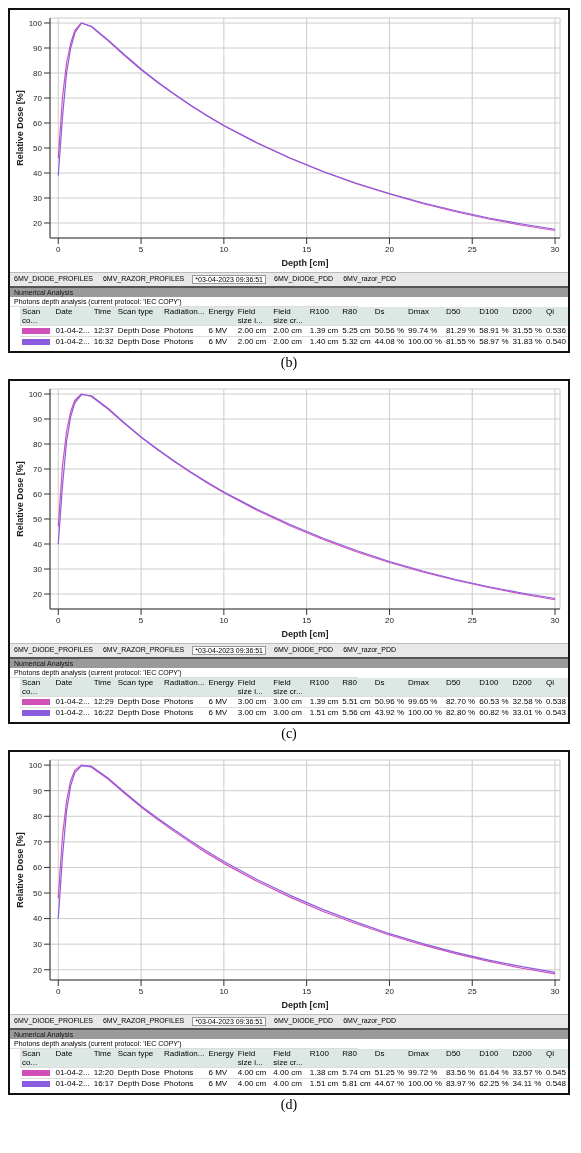  I want to click on text: 83.56 %, so click(460, 1073).